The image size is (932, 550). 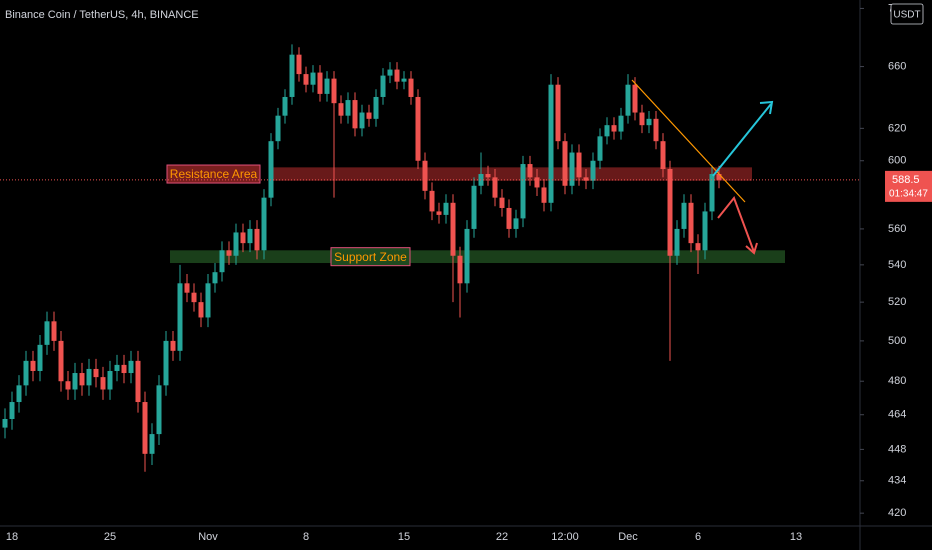 I want to click on currency-box, so click(x=907, y=14).